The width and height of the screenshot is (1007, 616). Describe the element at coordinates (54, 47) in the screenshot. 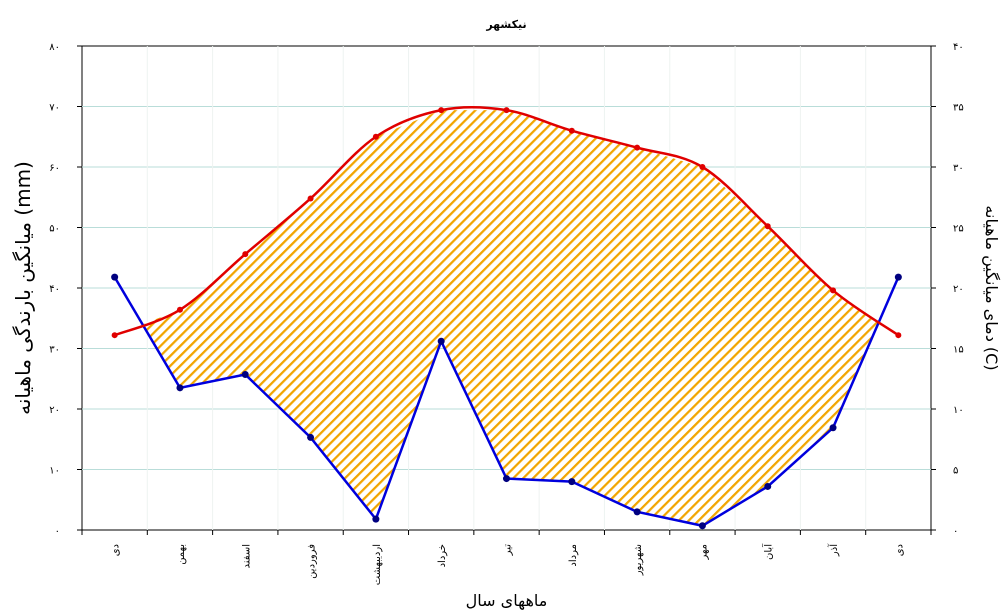

I see `y-left-tick-label: ۸۰` at that location.